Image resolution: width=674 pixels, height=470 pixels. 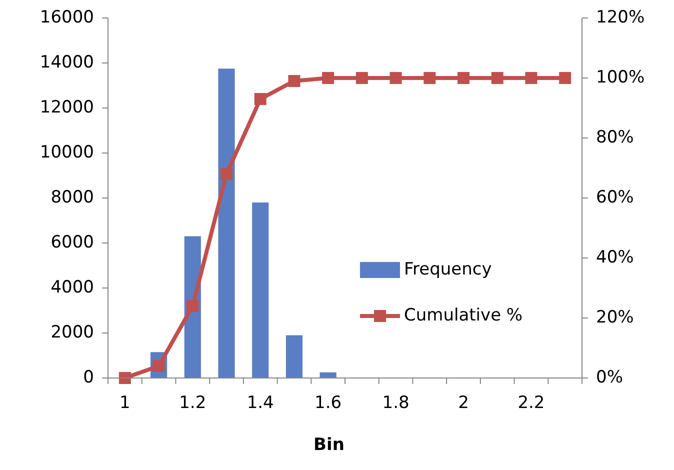 I want to click on y2-tick-label: 40%, so click(x=615, y=258).